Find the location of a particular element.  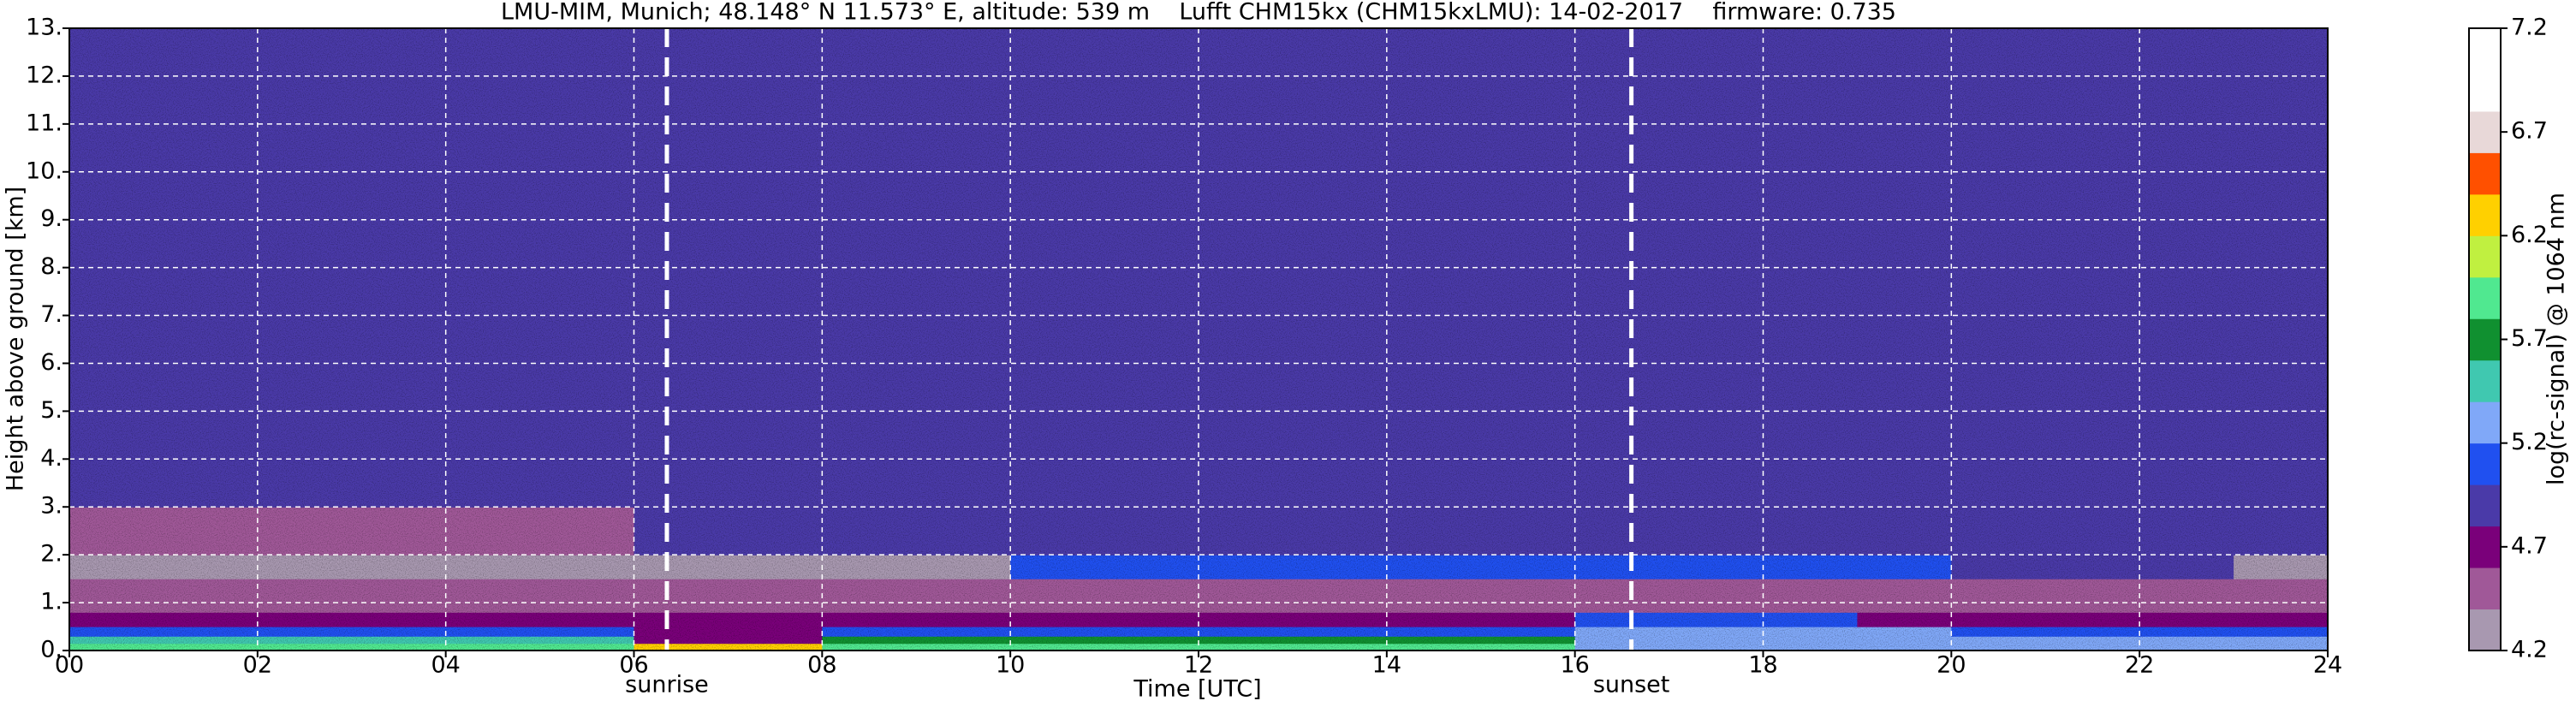

colorbar-tick-label: 5.7 is located at coordinates (2530, 338).